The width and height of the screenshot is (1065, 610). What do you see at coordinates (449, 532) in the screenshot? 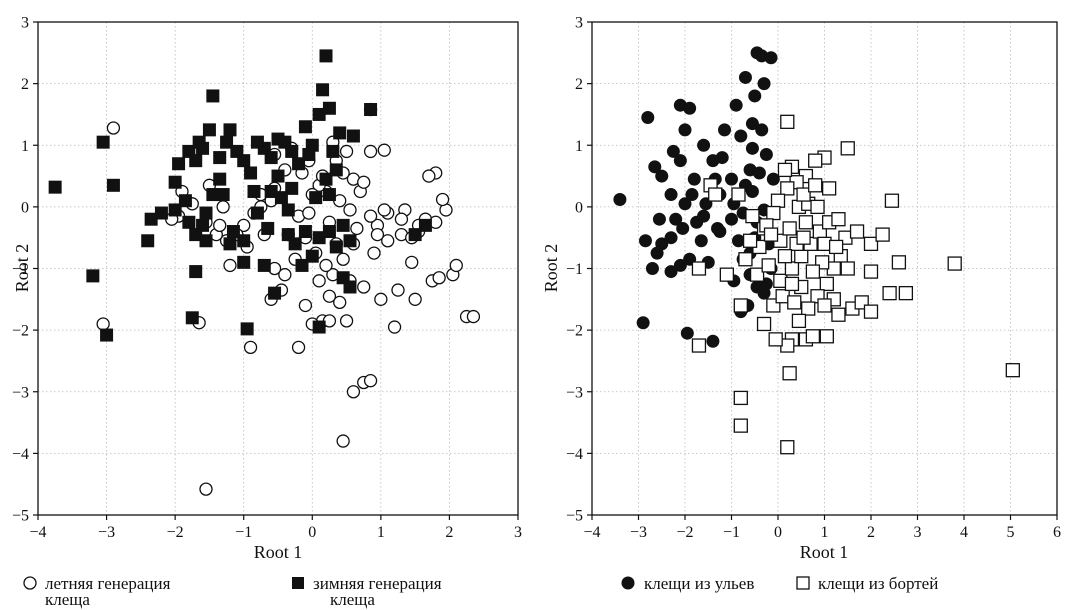
I see `x-tick-label: 2` at bounding box center [449, 532].